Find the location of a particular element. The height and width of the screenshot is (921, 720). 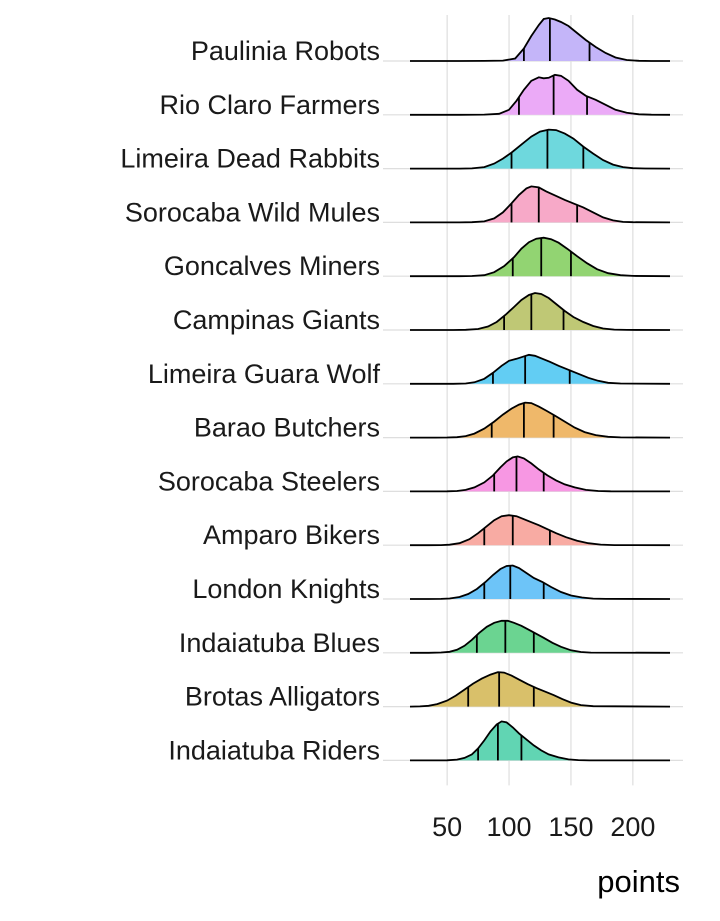

x-tick-label: 100 is located at coordinates (509, 827).